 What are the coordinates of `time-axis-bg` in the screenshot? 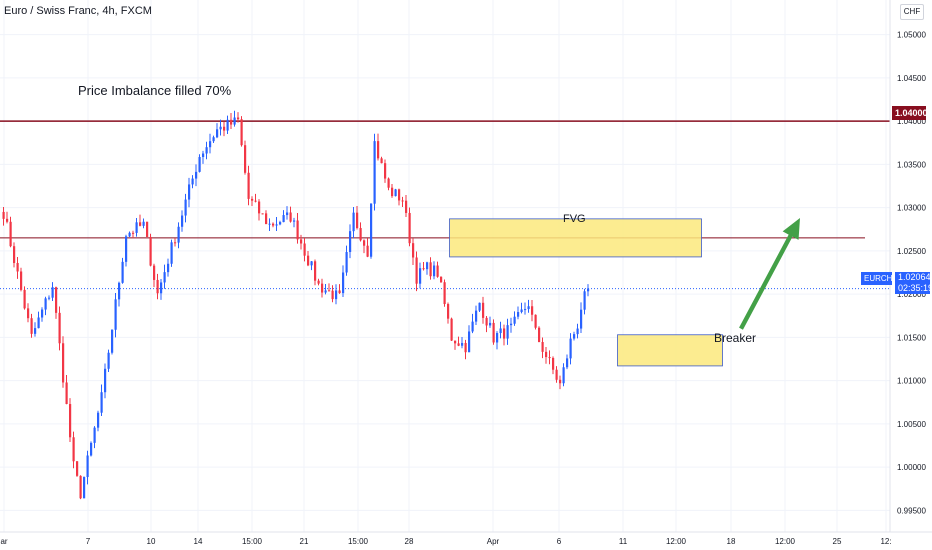 It's located at (466, 541).